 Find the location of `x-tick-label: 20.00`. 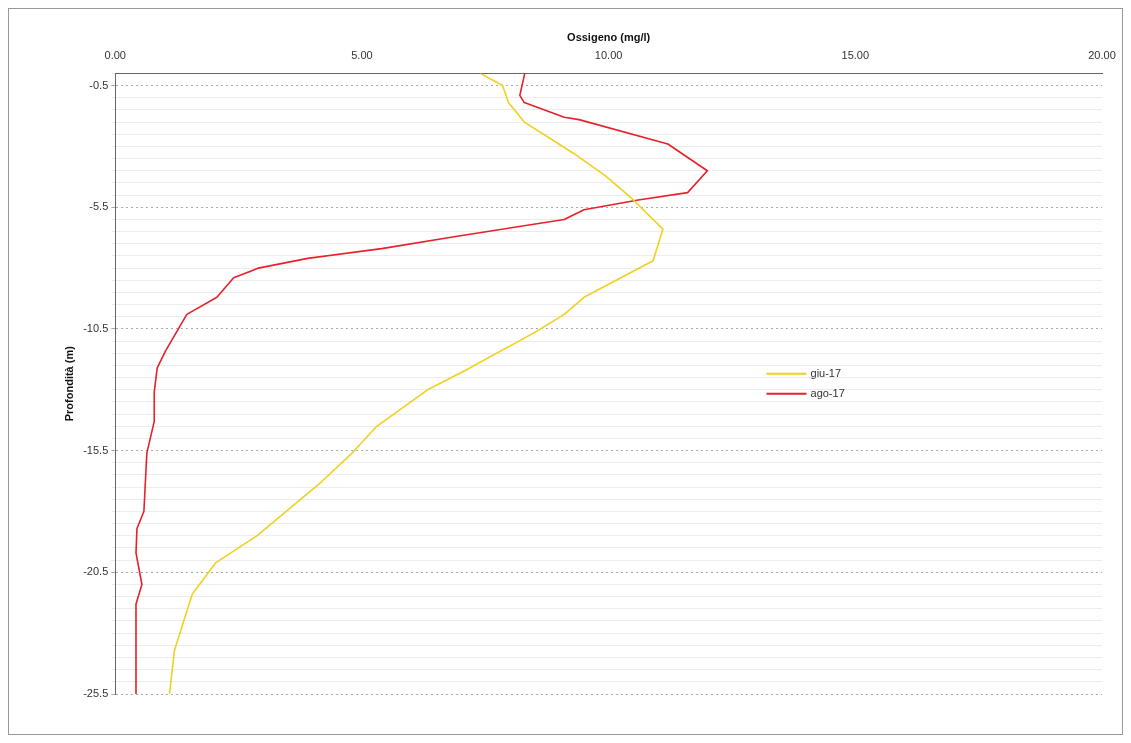

x-tick-label: 20.00 is located at coordinates (1102, 54).